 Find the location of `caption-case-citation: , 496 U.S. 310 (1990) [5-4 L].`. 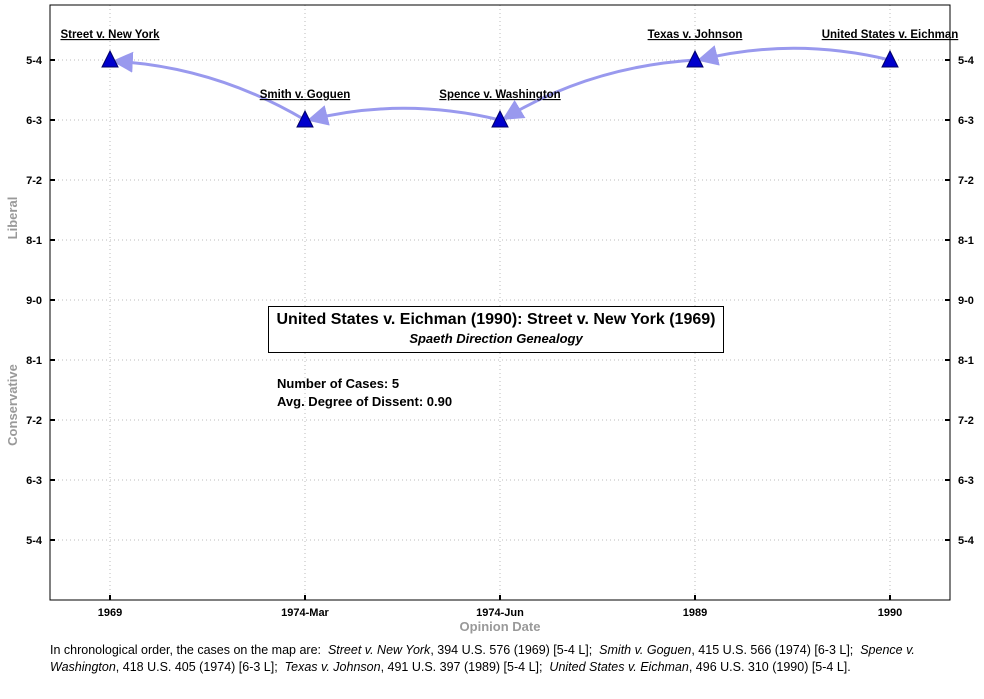

caption-case-citation: , 496 U.S. 310 (1990) [5-4 L]. is located at coordinates (769, 667).